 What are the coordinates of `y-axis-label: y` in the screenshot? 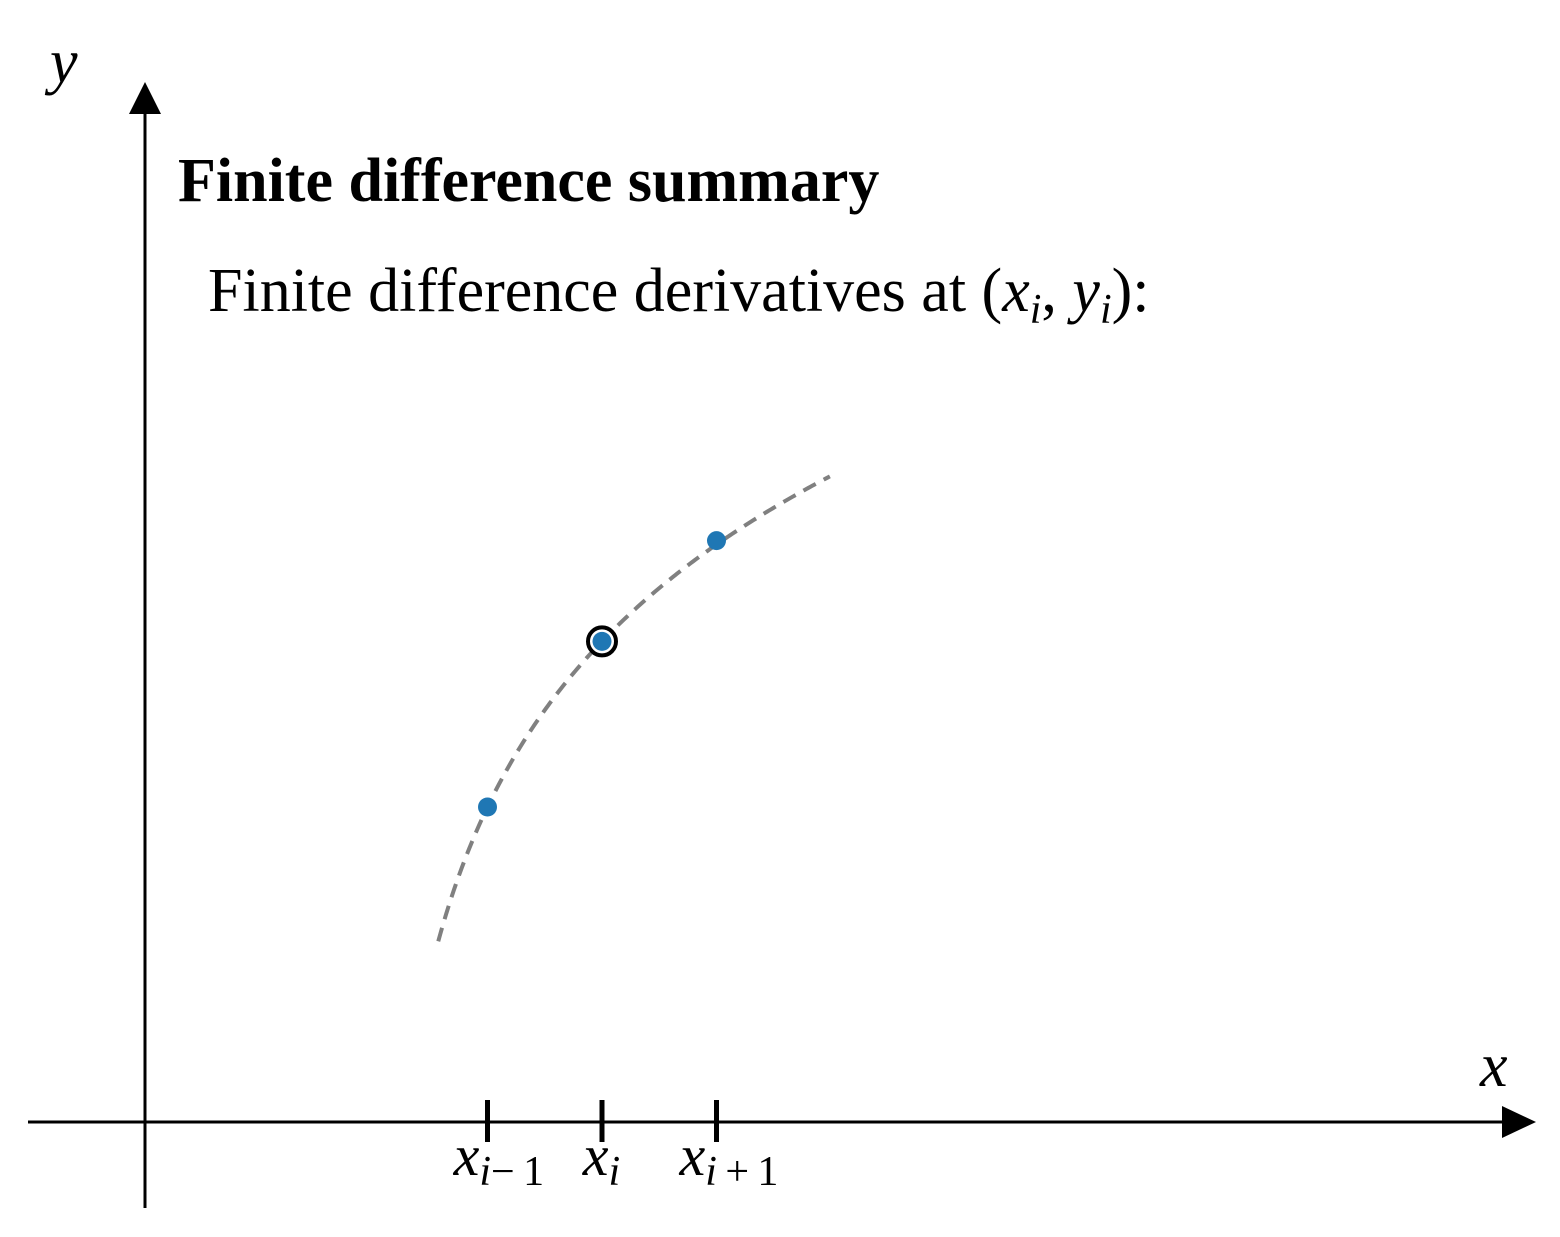 It's located at (61, 62).